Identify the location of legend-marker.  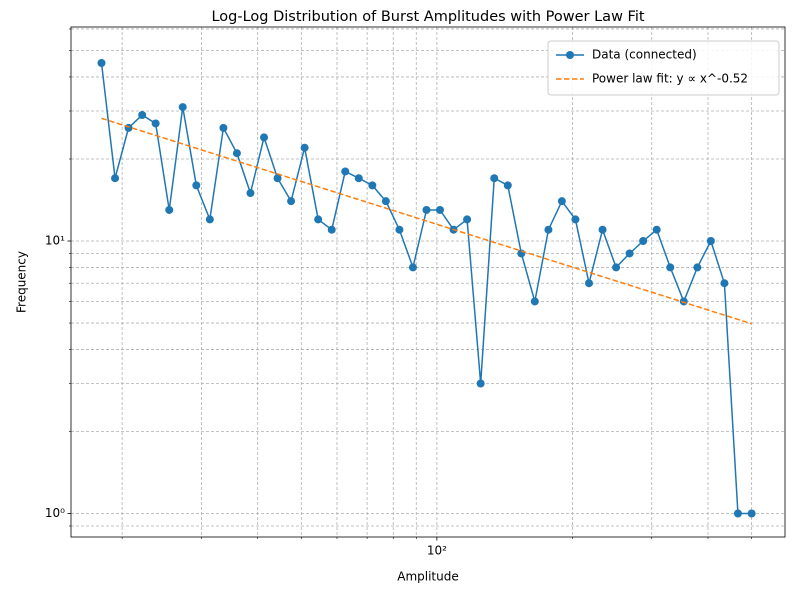
(570, 55).